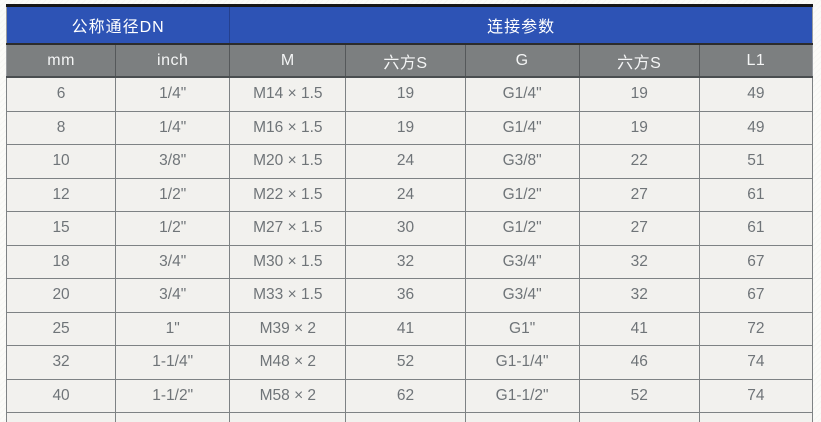 Image resolution: width=821 pixels, height=422 pixels. What do you see at coordinates (173, 61) in the screenshot?
I see `column-header-cell: inch` at bounding box center [173, 61].